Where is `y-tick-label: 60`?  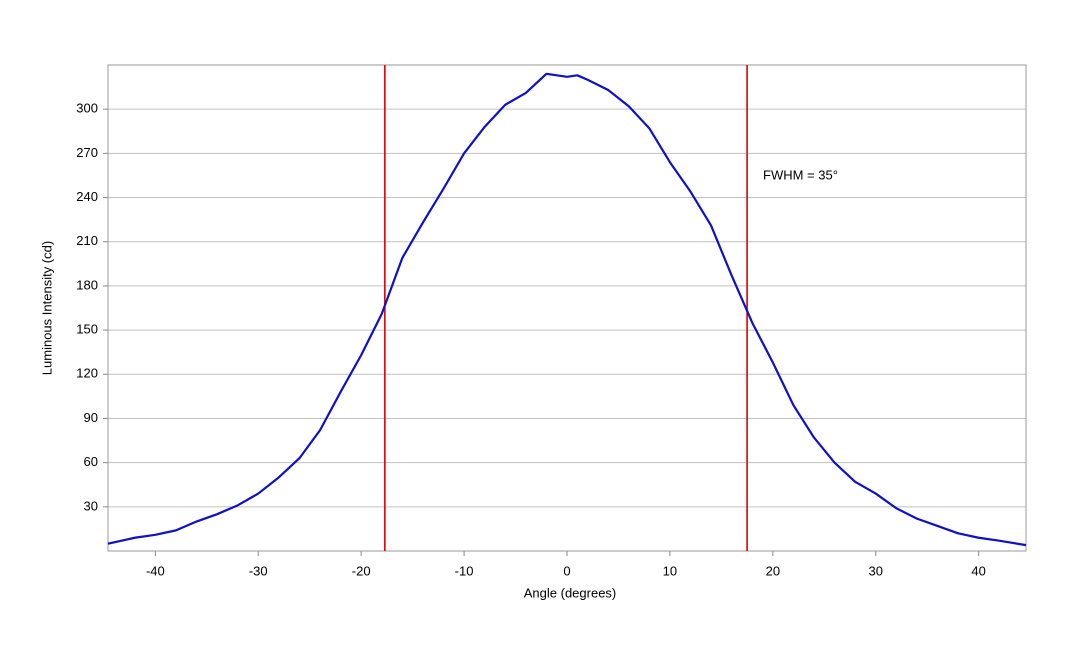
y-tick-label: 60 is located at coordinates (91, 461).